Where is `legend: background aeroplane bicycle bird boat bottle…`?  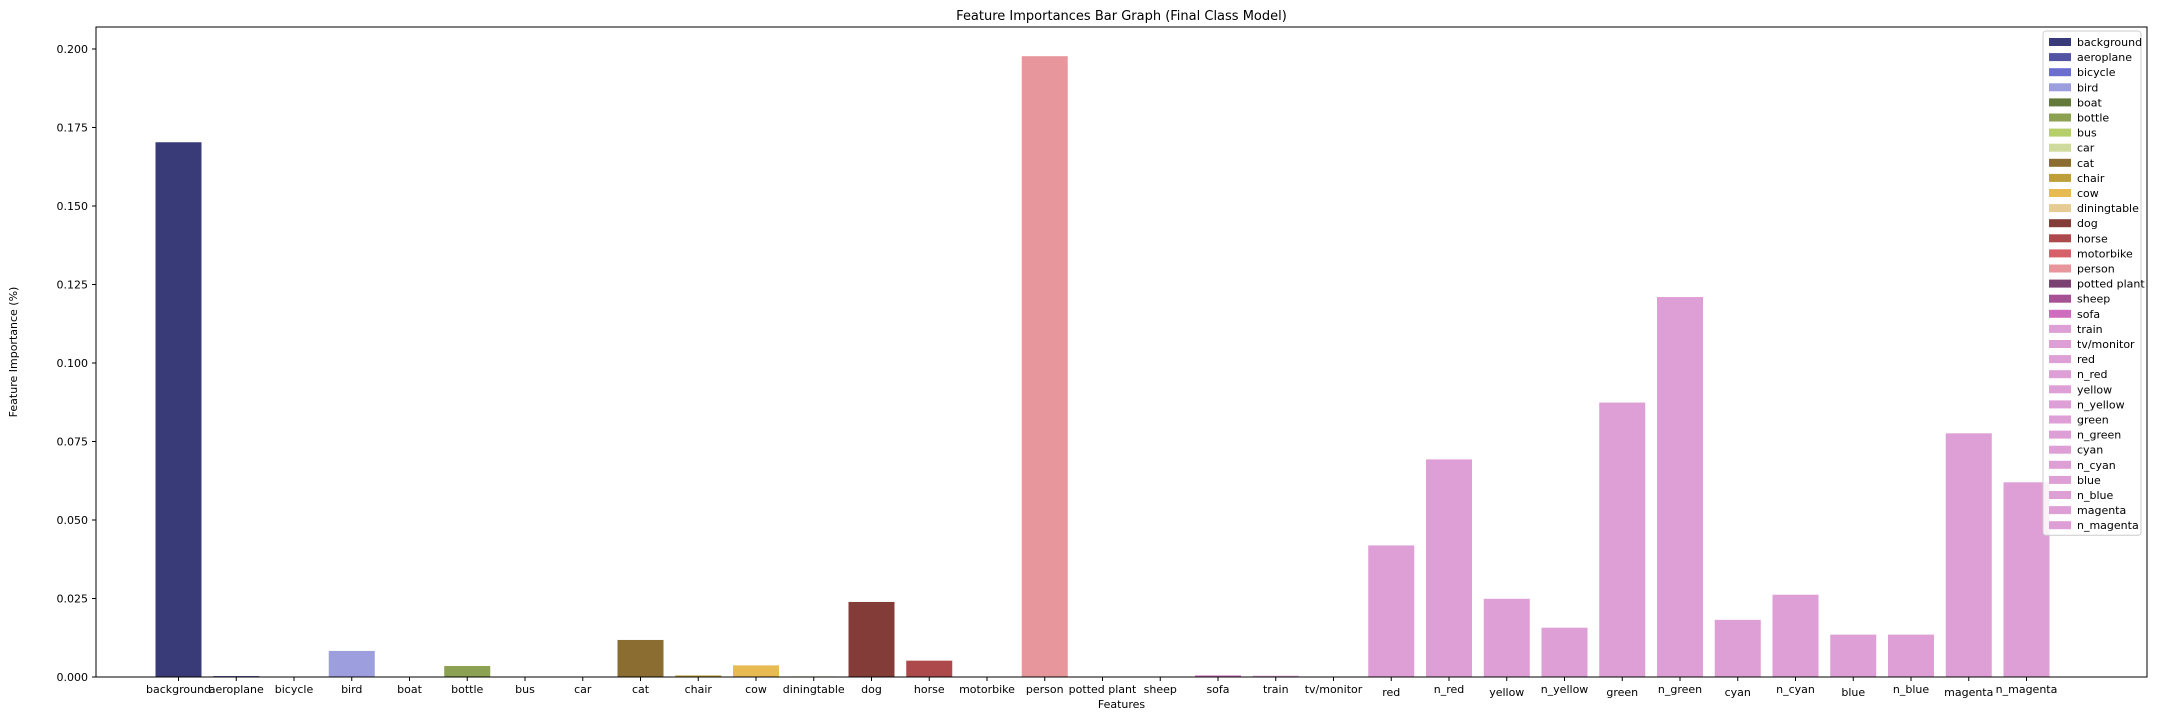
legend: background aeroplane bicycle bird boat bottle… is located at coordinates (2093, 283).